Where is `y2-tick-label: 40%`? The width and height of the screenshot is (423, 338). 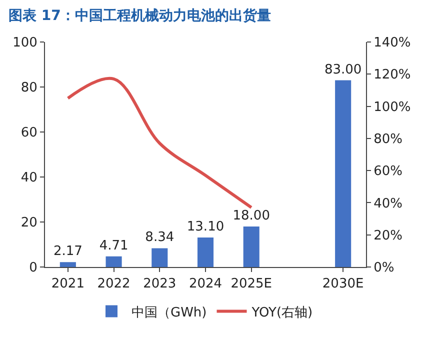 y2-tick-label: 40% is located at coordinates (388, 204).